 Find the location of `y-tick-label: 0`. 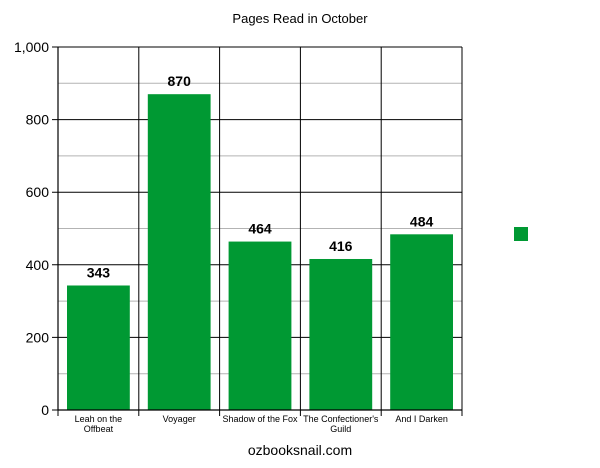

y-tick-label: 0 is located at coordinates (45, 410).